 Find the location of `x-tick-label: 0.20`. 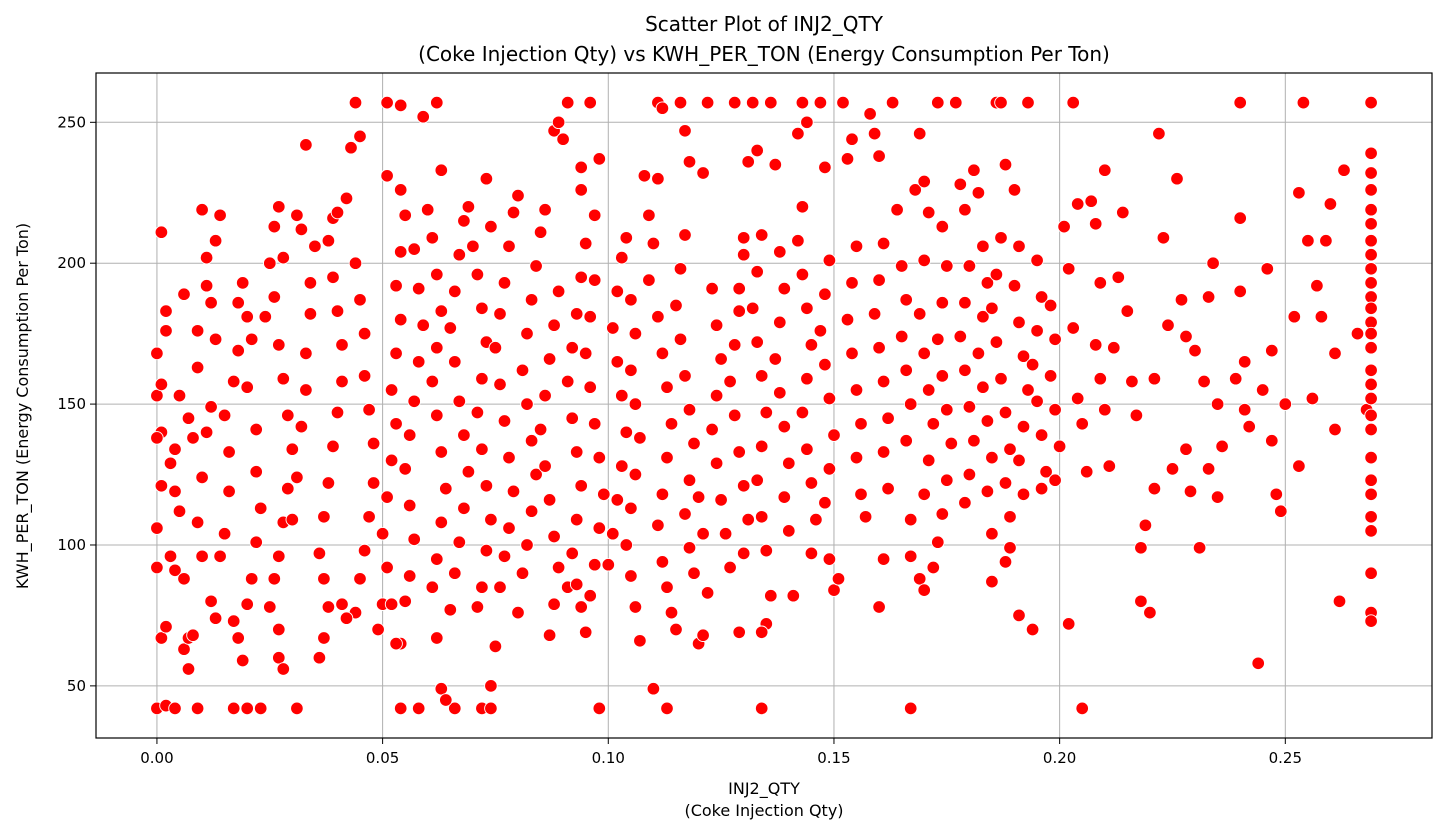

x-tick-label: 0.20 is located at coordinates (1059, 758).